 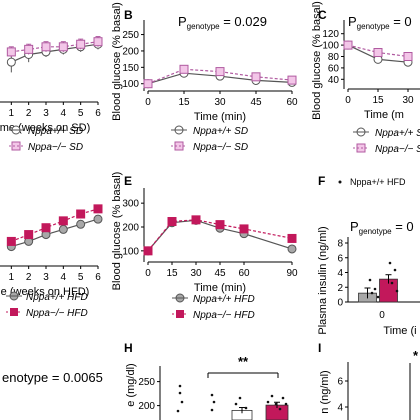 What do you see at coordinates (224, 299) in the screenshot?
I see `legend-e-wt-label: Nppa+/+ HFD` at bounding box center [224, 299].